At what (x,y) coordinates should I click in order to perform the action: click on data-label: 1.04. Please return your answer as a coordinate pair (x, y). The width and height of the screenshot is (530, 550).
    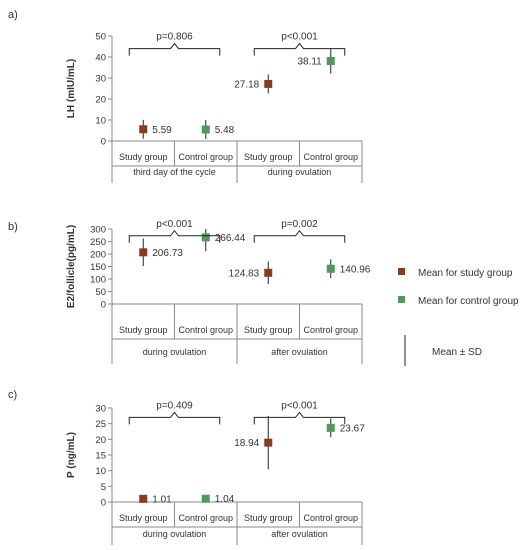
    Looking at the image, I should click on (225, 499).